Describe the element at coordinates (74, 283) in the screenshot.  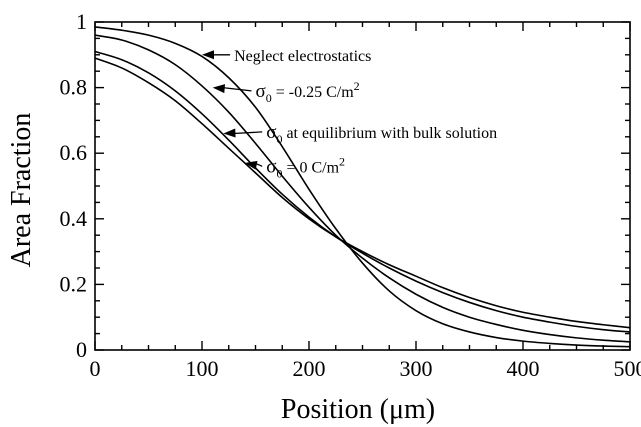
I see `y-tick-label: 0.2` at that location.